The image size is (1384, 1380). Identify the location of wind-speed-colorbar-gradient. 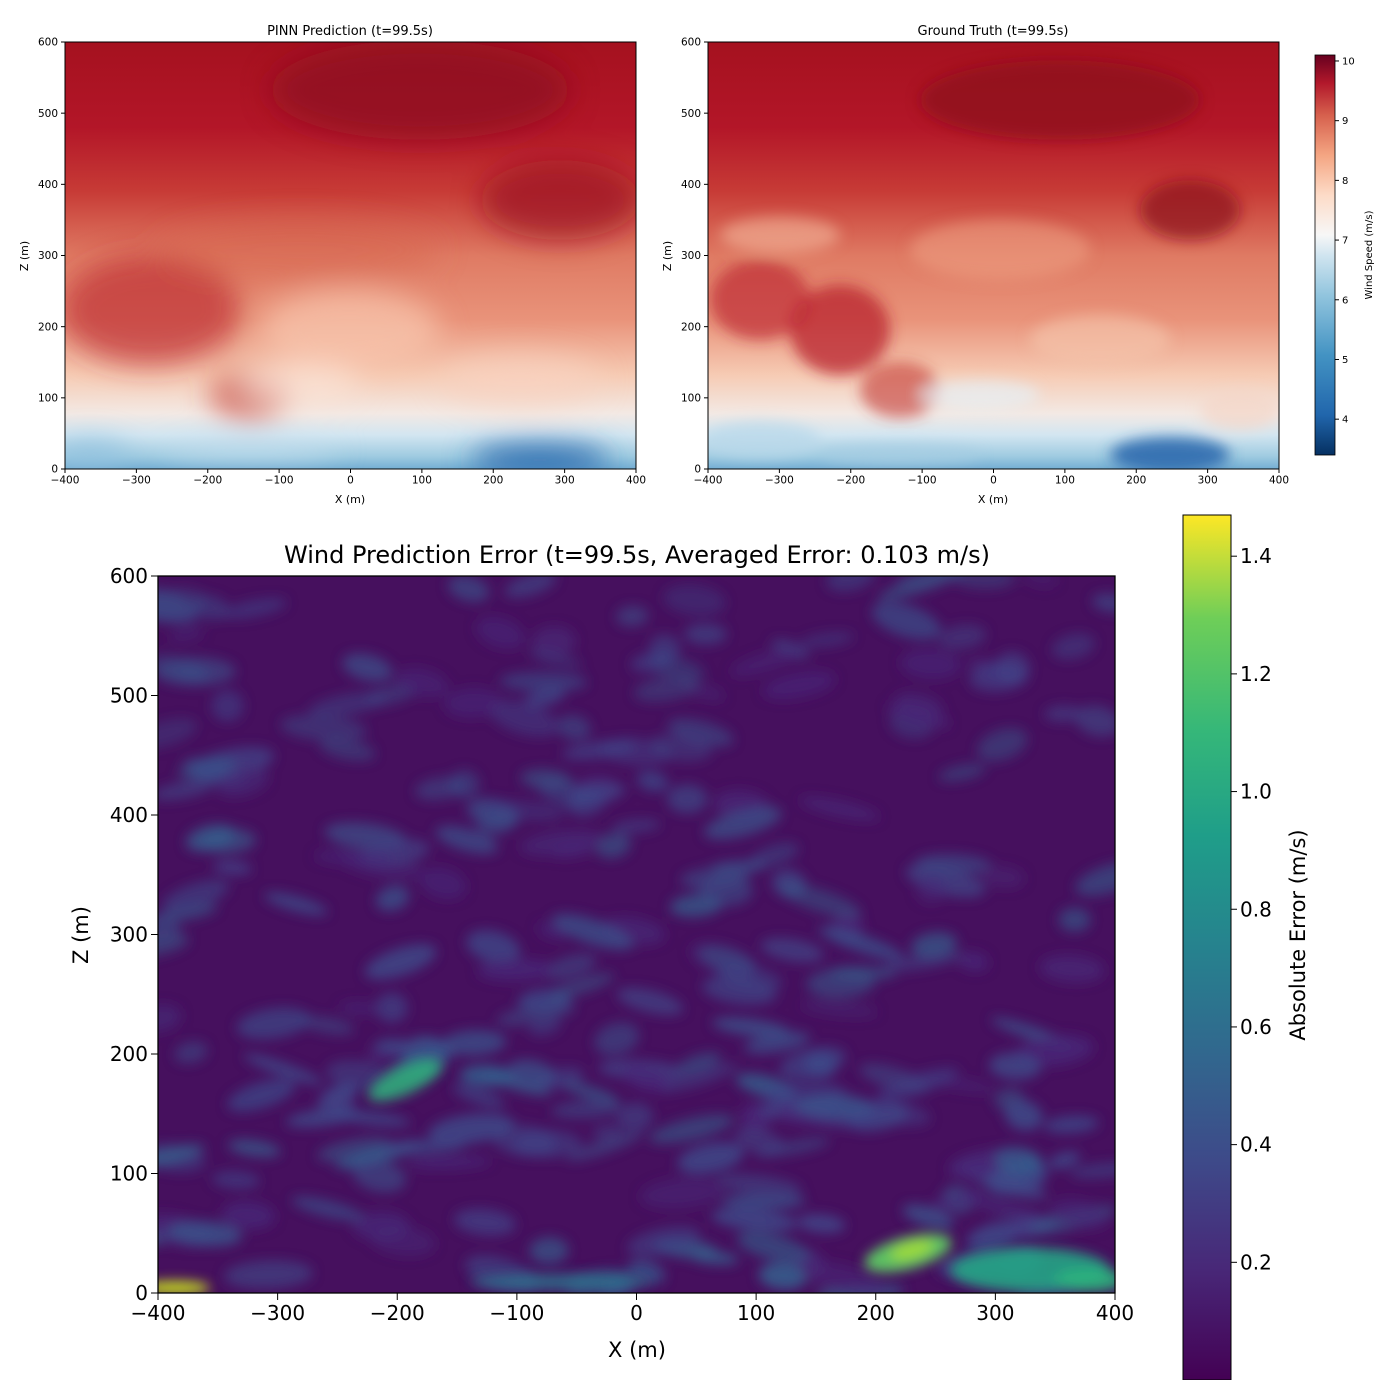
(1325, 255).